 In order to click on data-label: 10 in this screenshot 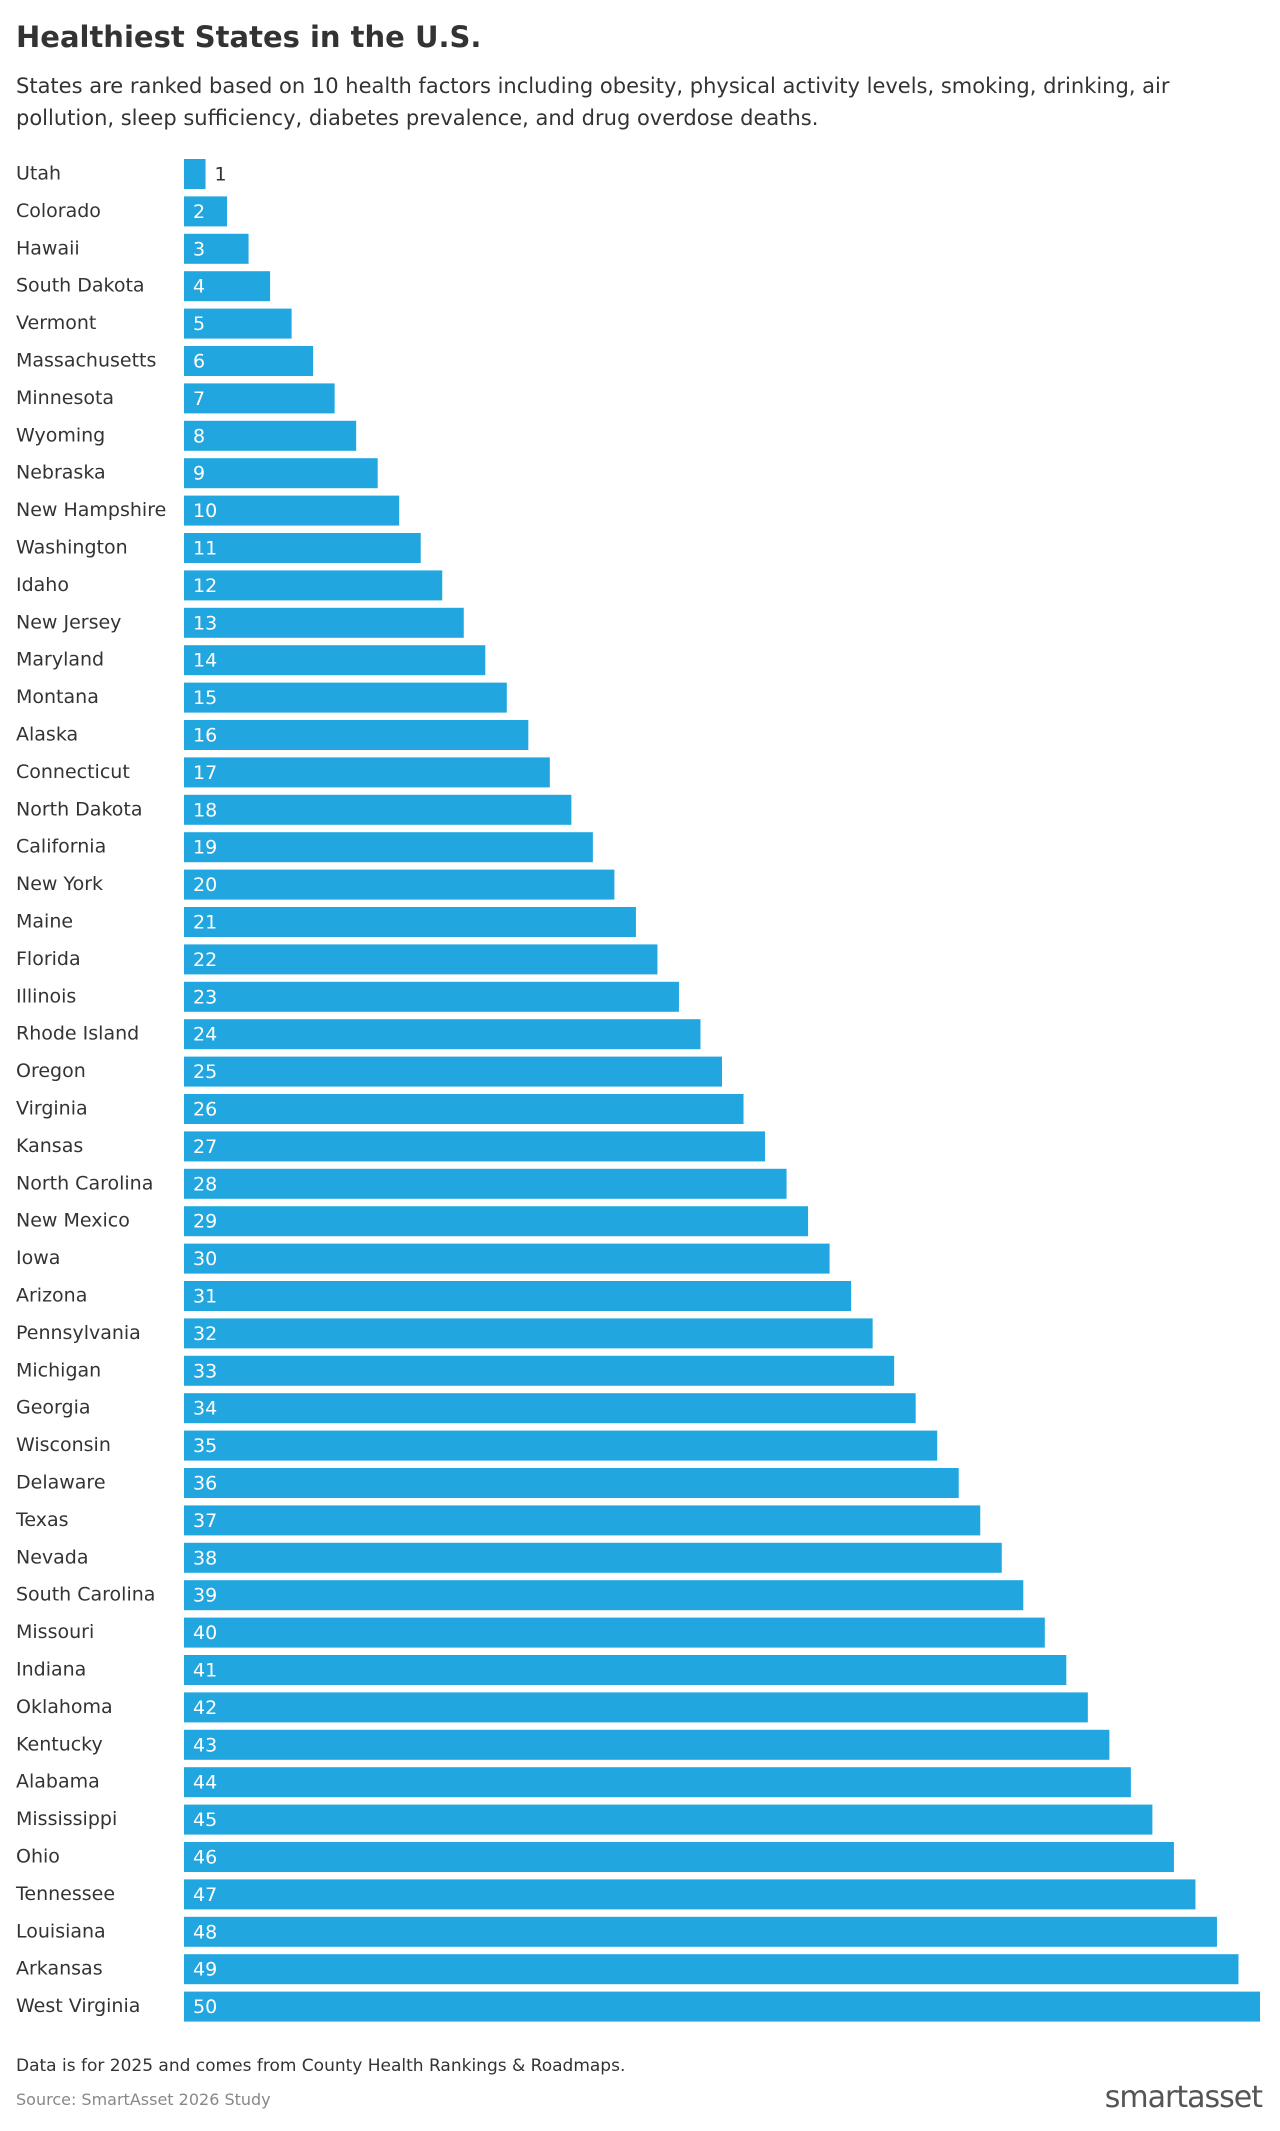, I will do `click(205, 511)`.